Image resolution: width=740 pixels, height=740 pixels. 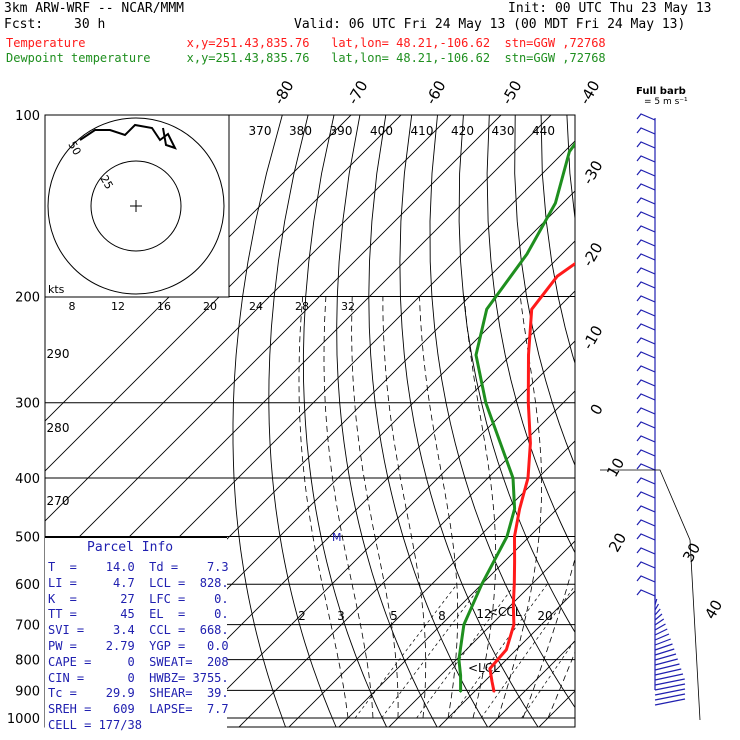 What do you see at coordinates (27, 585) in the screenshot?
I see `pressure-label: 600` at bounding box center [27, 585].